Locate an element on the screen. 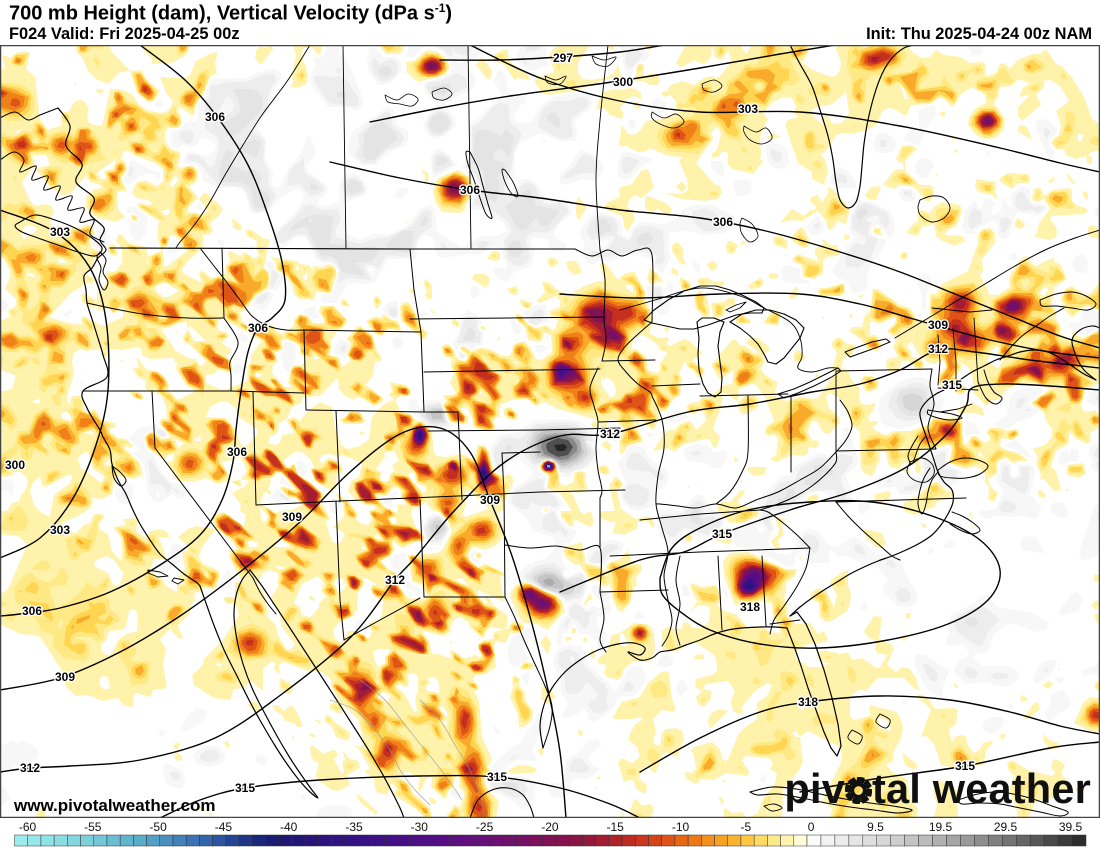  svg-text: 39.5 is located at coordinates (1071, 827).